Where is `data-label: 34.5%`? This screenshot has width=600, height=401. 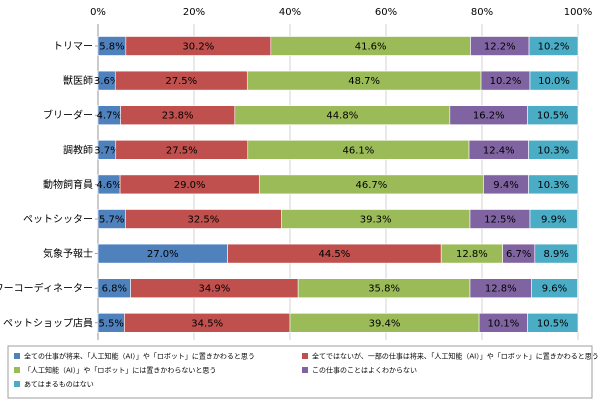
data-label: 34.5% is located at coordinates (207, 323).